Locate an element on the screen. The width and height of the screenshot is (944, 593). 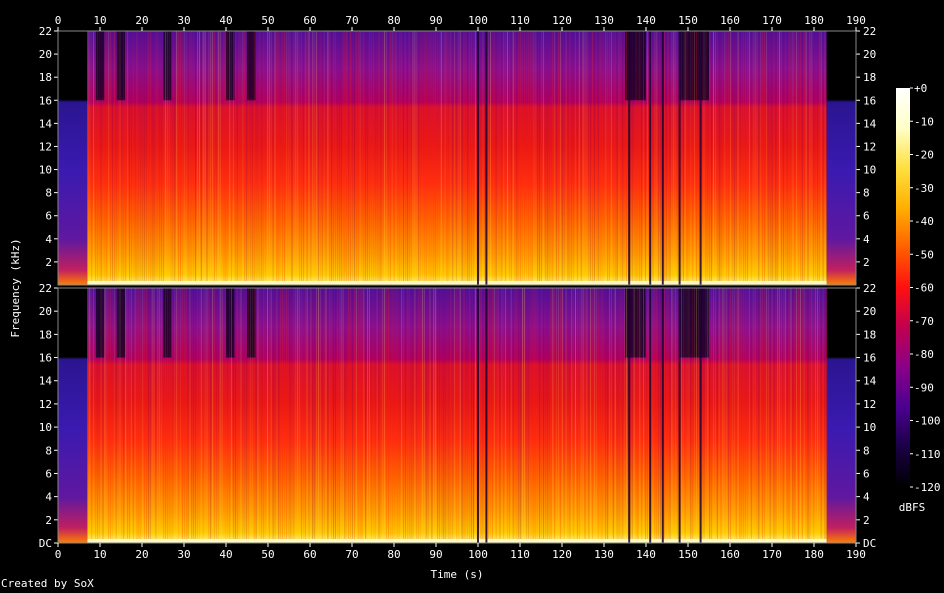
y-tick-label-left: 2 is located at coordinates (48, 520).